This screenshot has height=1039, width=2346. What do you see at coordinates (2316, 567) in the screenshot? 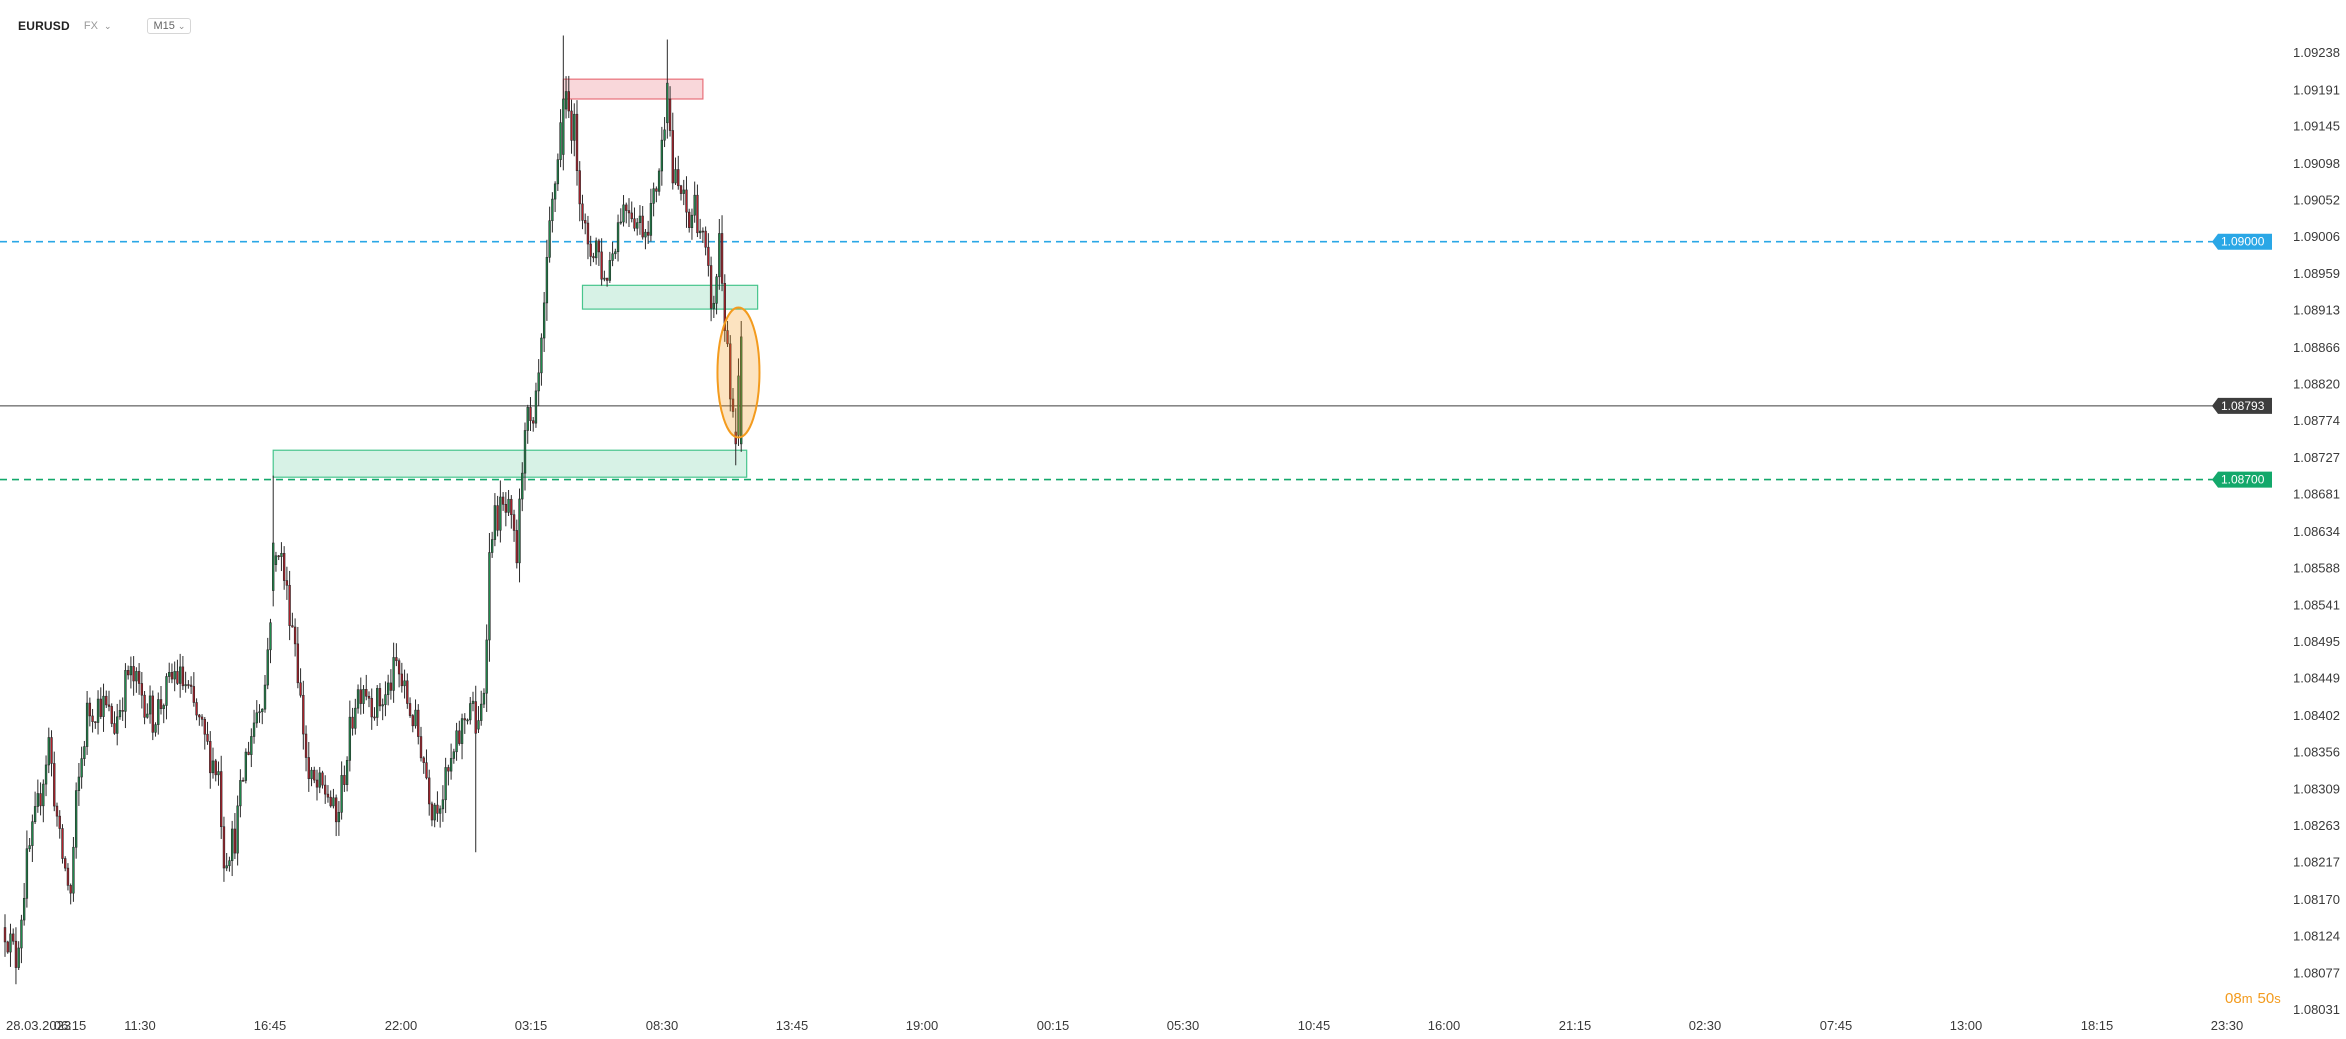
I see `price-tick-label: 1.08588` at bounding box center [2316, 567].